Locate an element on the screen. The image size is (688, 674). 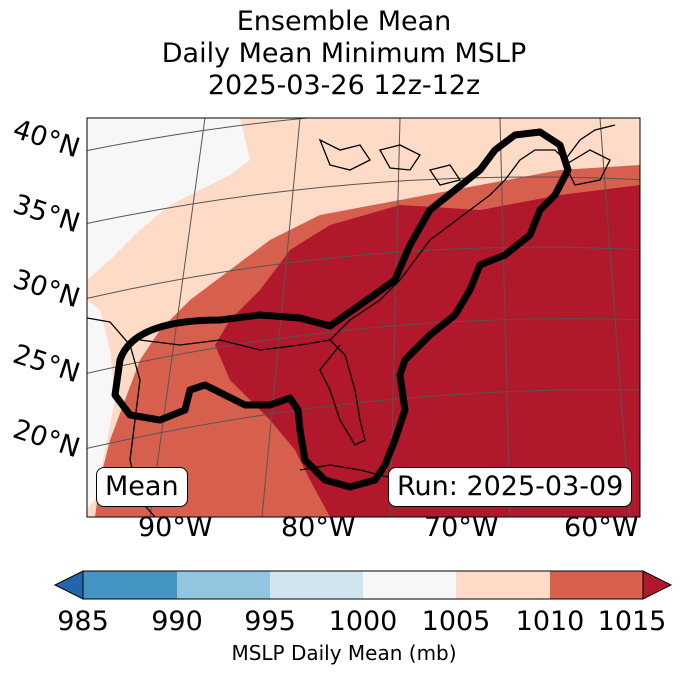
coast-east is located at coordinates (472, 232).